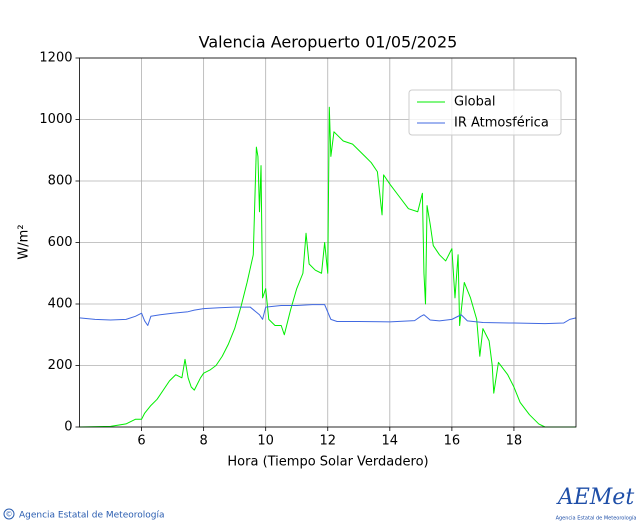 This screenshot has height=529, width=640. Describe the element at coordinates (501, 123) in the screenshot. I see `legend-label: IR Atmosférica` at that location.